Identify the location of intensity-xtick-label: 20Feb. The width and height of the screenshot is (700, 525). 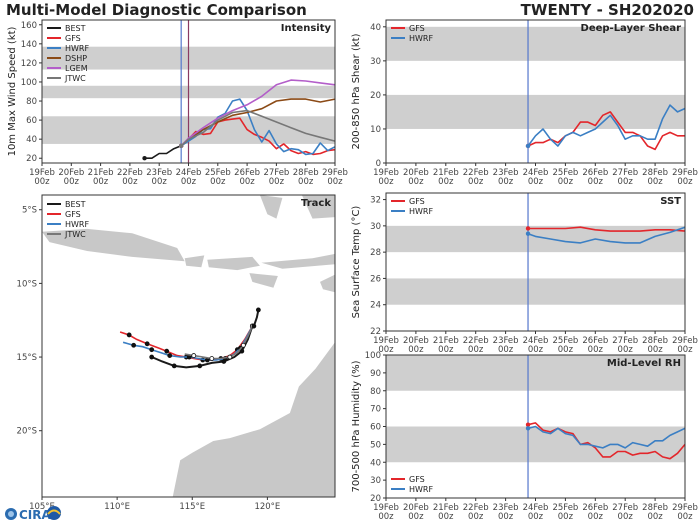
(71, 173).